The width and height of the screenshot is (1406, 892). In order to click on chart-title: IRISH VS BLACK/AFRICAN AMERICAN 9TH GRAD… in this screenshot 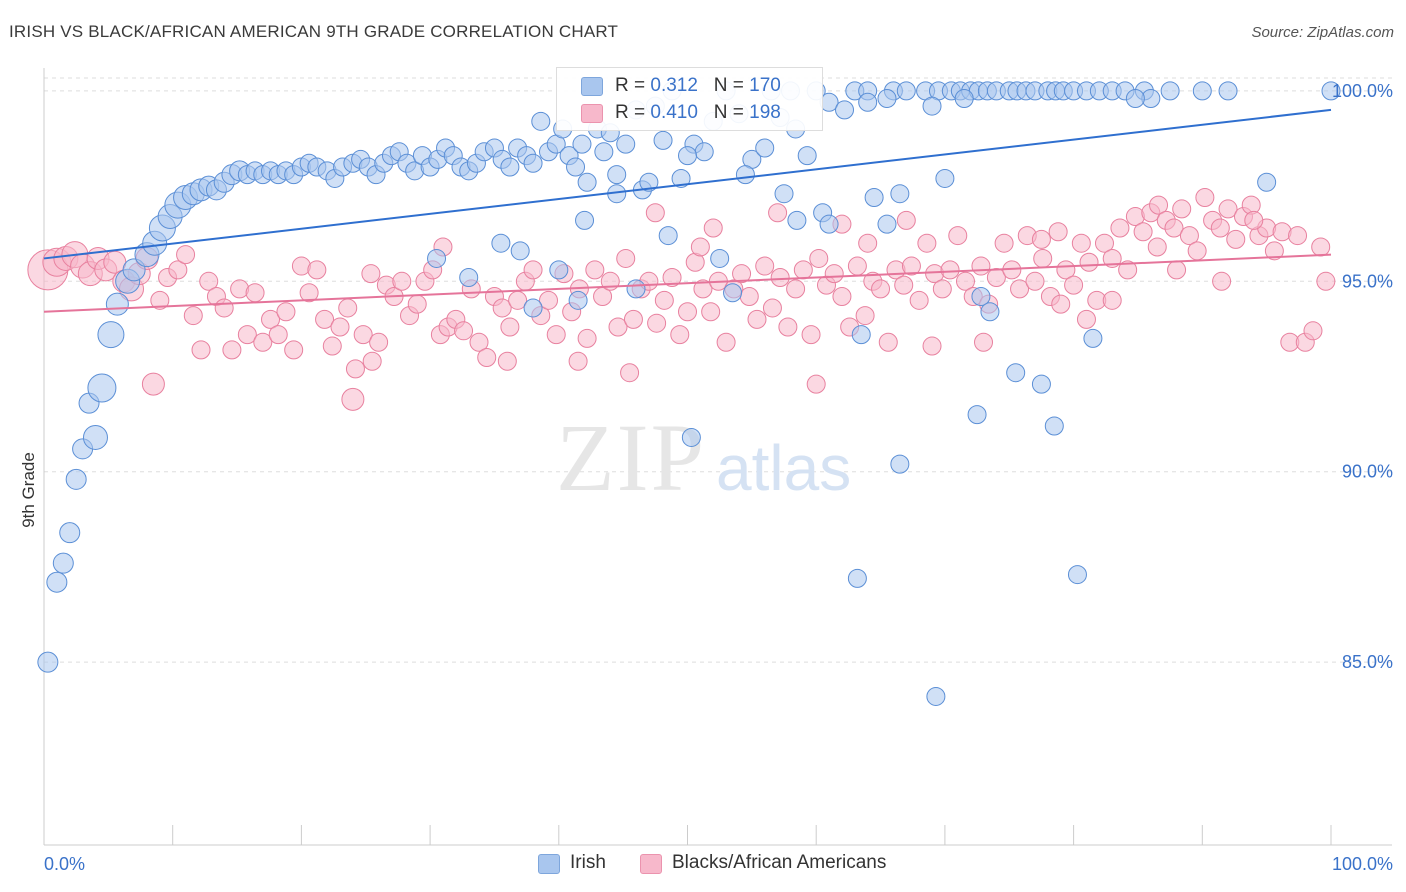, I will do `click(314, 31)`.